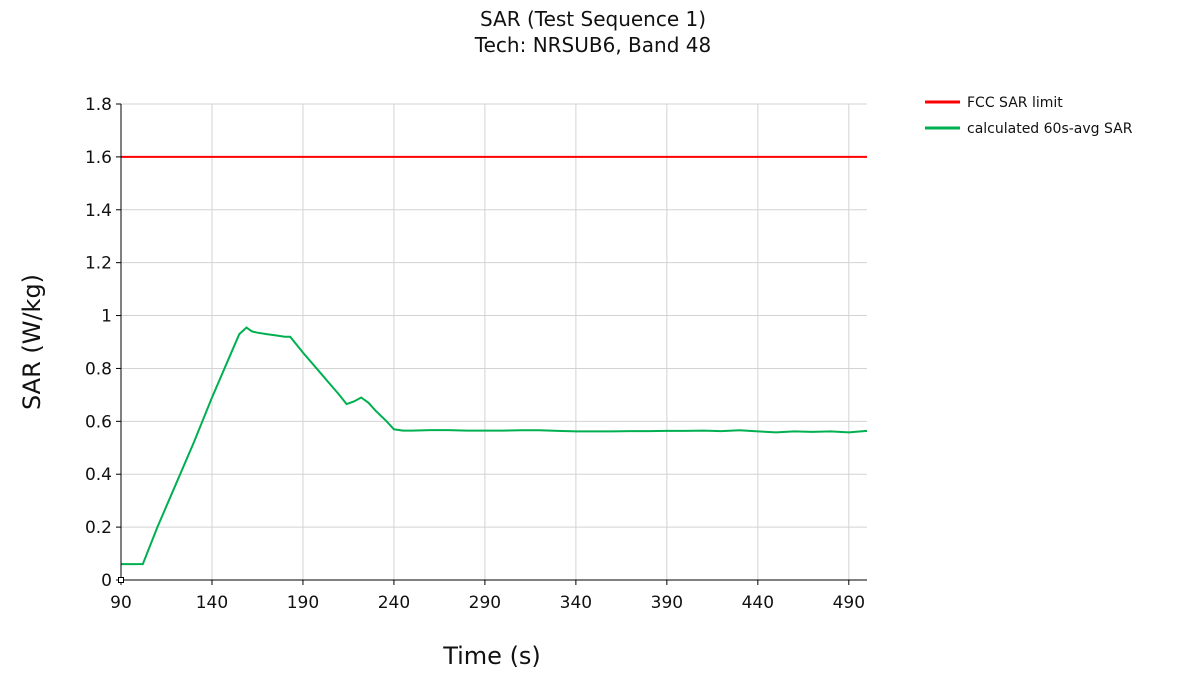  I want to click on x-tick-label: 140, so click(212, 603).